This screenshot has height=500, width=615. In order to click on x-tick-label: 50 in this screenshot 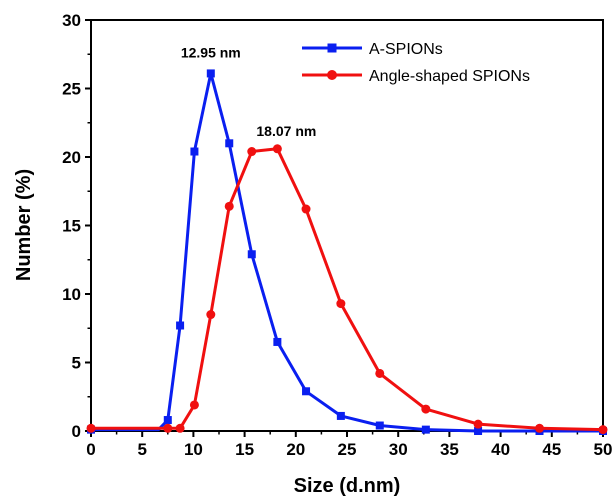, I will do `click(603, 449)`.